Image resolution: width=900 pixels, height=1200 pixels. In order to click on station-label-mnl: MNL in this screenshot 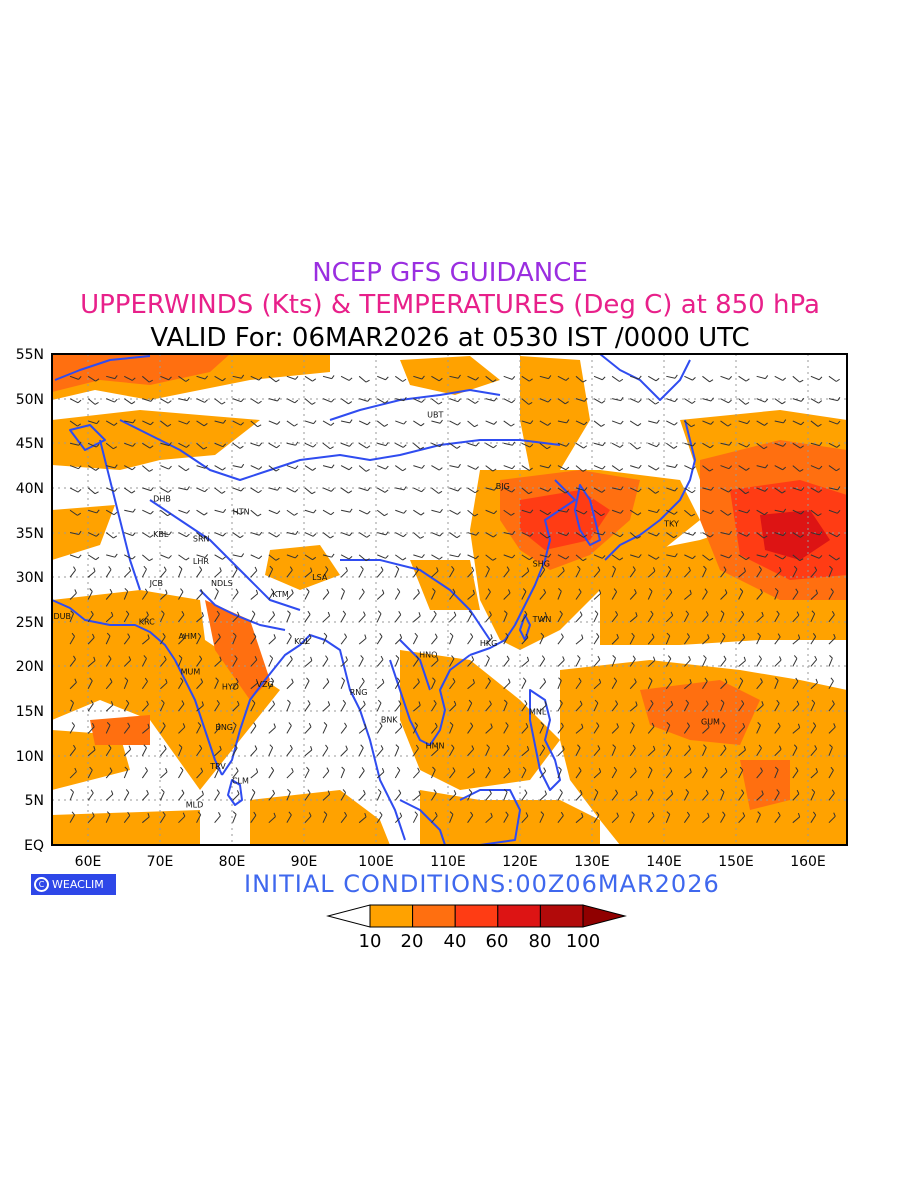, I will do `click(538, 712)`.